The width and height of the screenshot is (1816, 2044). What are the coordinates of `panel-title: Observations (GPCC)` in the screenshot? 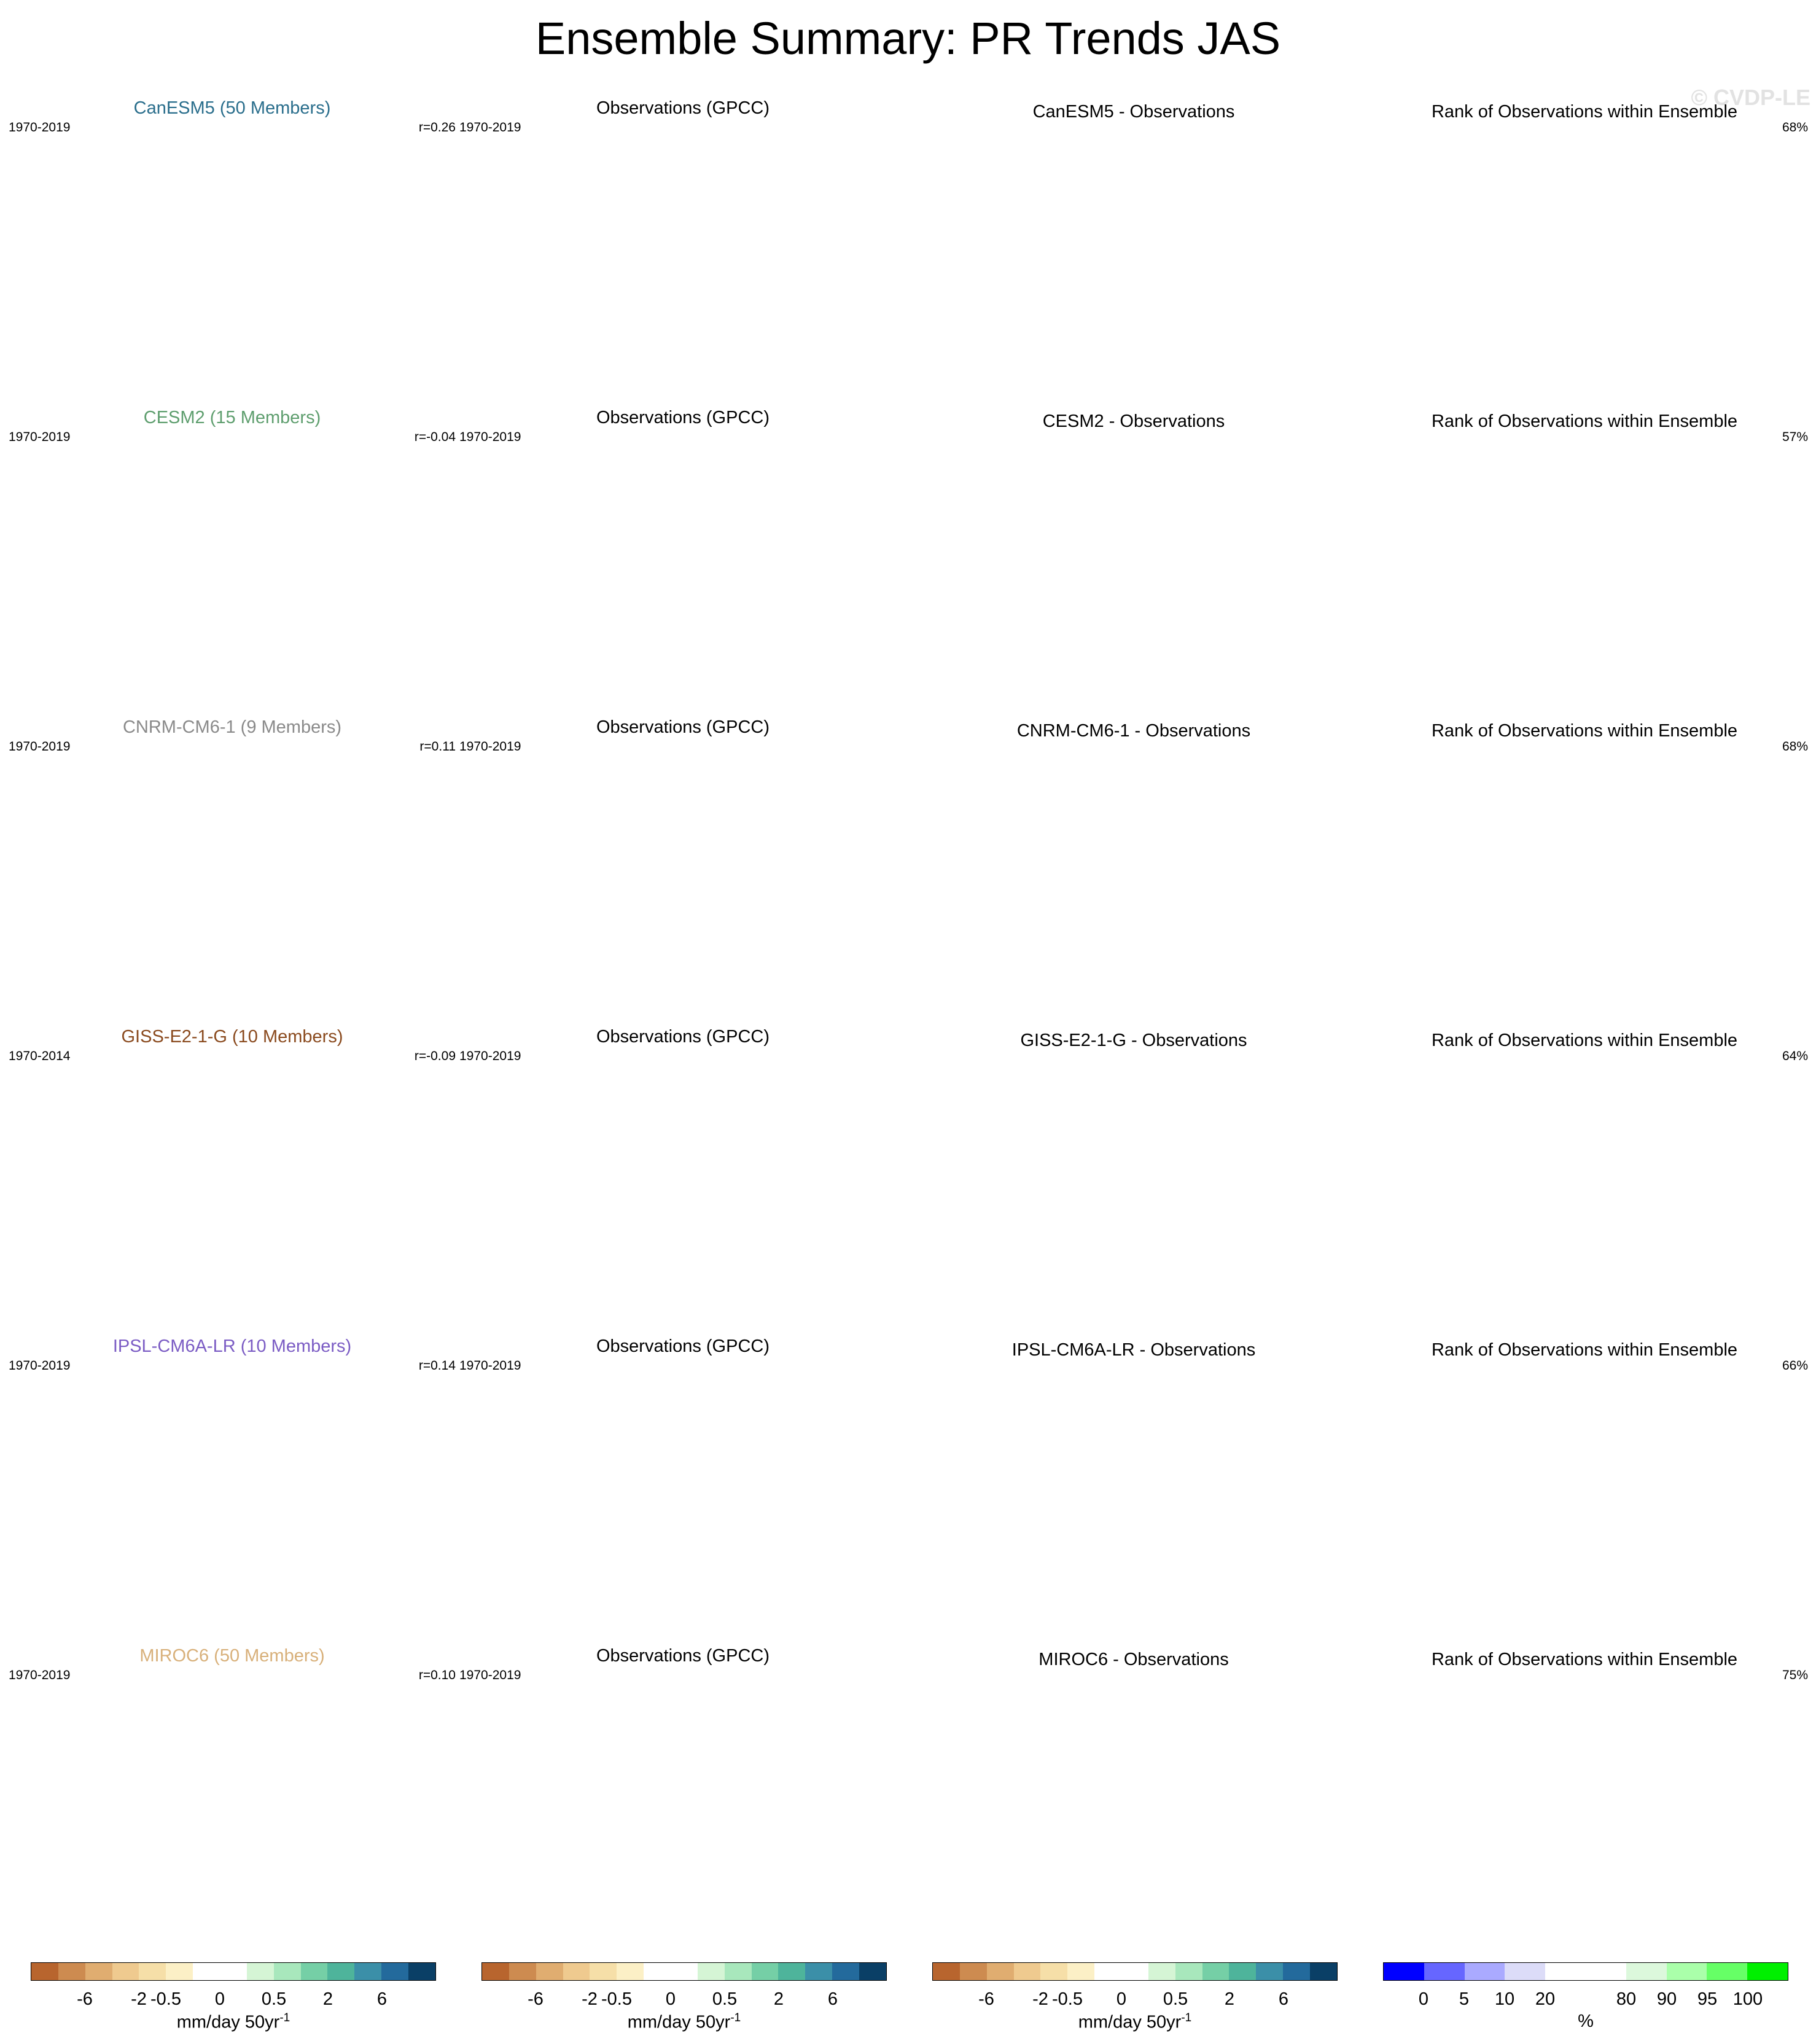 It's located at (683, 1037).